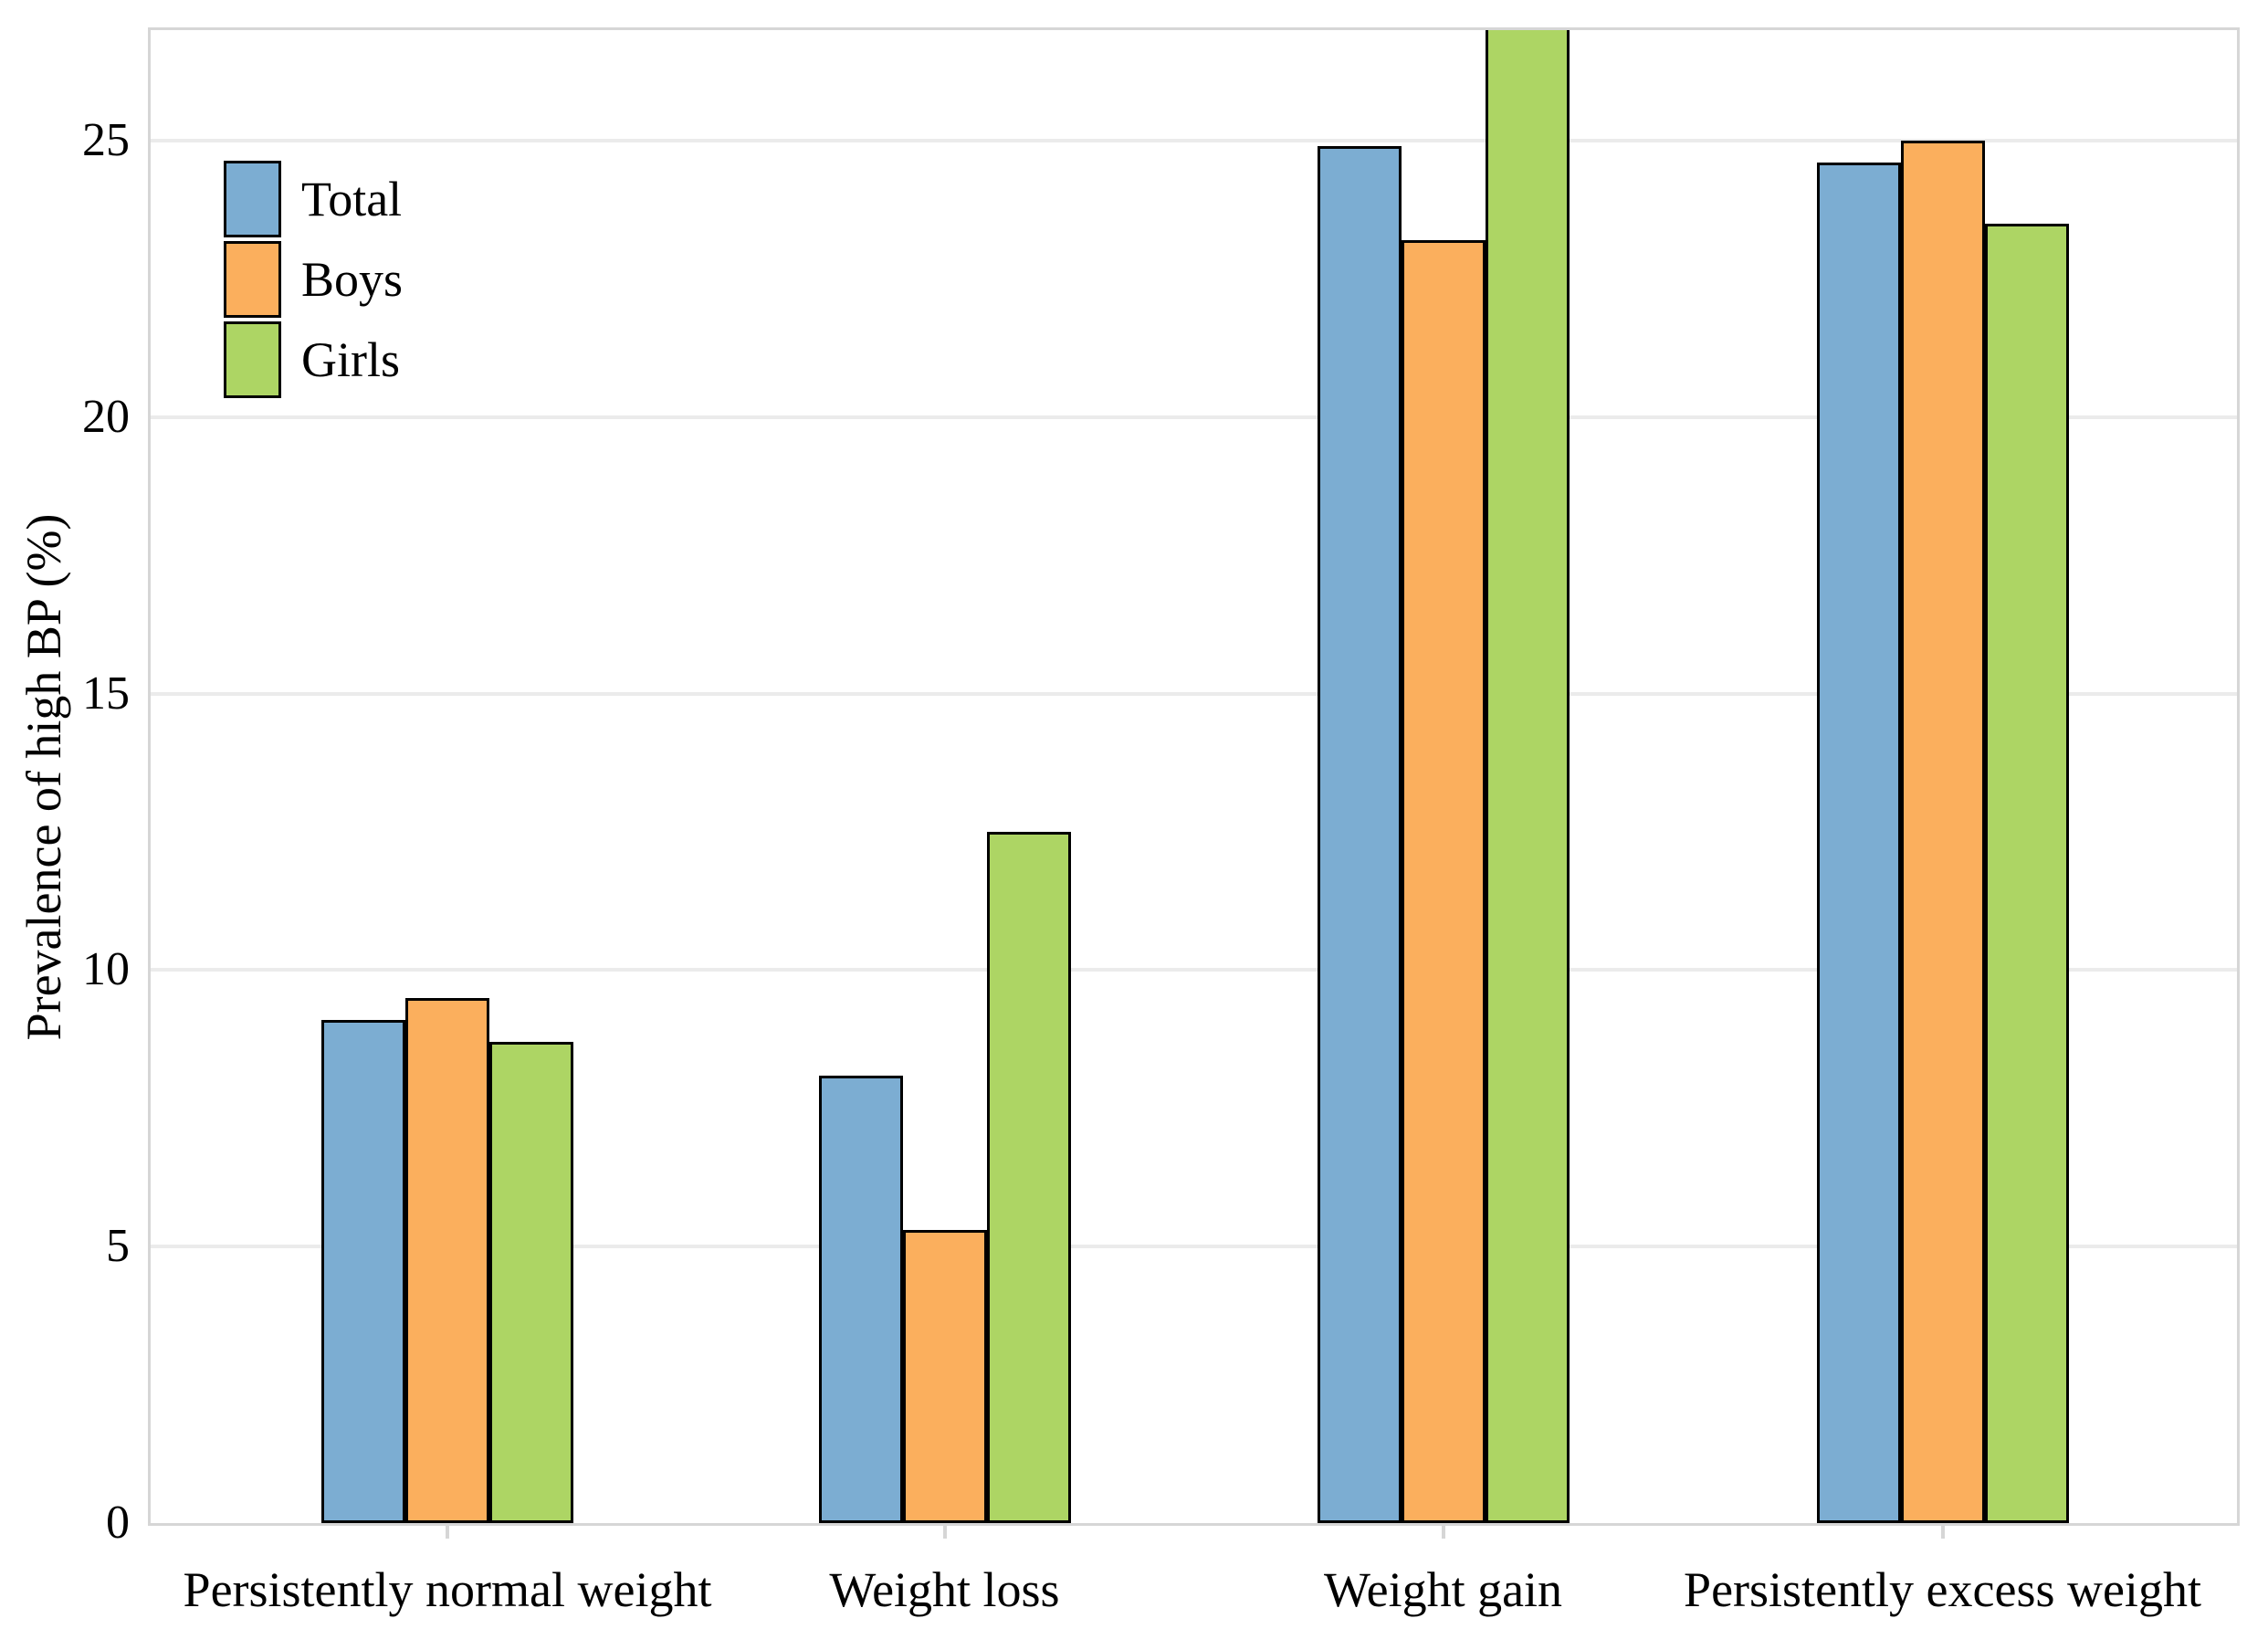  Describe the element at coordinates (106, 969) in the screenshot. I see `y-tick-label-10: 10` at that location.